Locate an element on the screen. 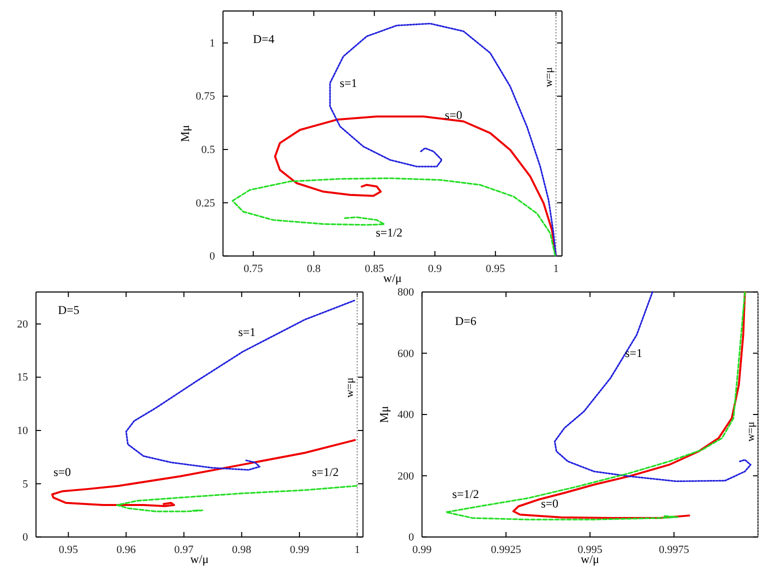 This screenshot has width=761, height=576. x-tick-label: 0.75 is located at coordinates (254, 268).